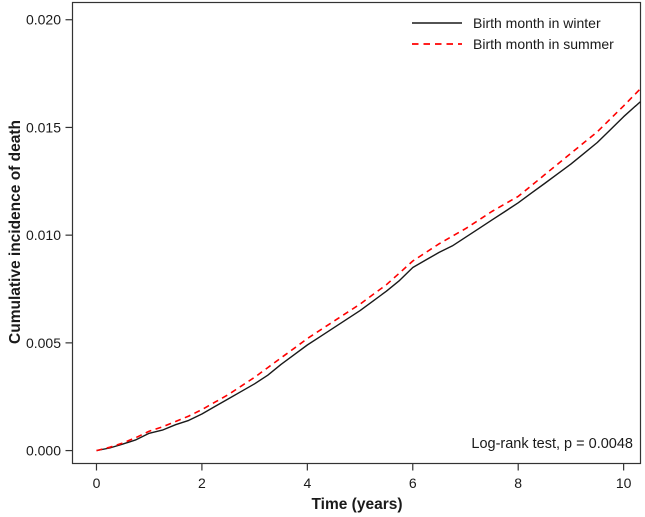  What do you see at coordinates (537, 23) in the screenshot?
I see `legend-winter-label: Birth month in winter` at bounding box center [537, 23].